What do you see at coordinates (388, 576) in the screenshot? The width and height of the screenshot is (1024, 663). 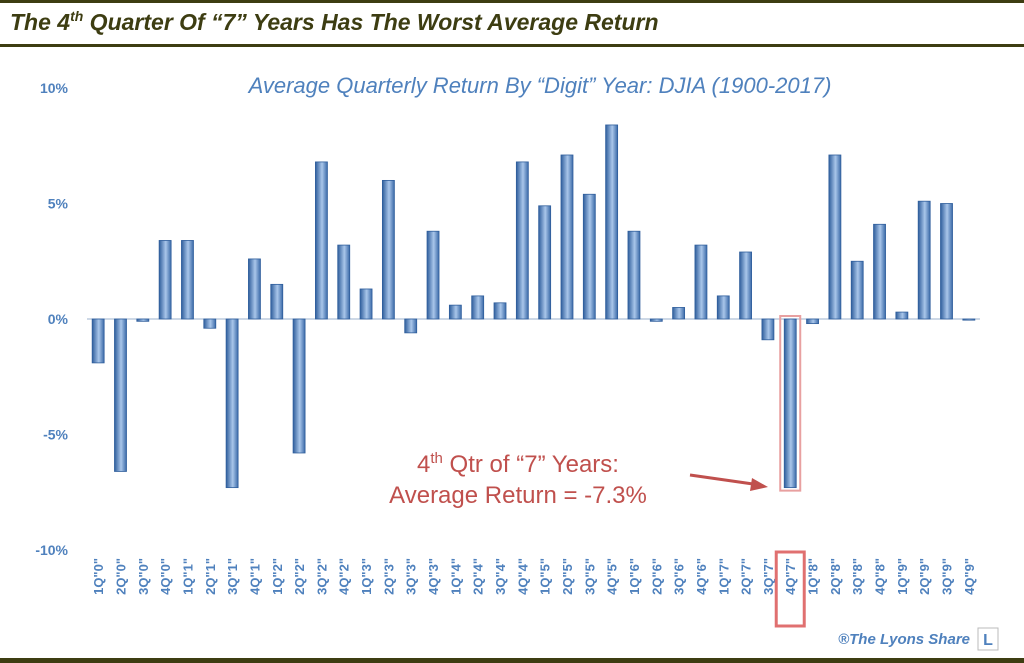 I see `x-tick-label: 2Q"3"` at bounding box center [388, 576].